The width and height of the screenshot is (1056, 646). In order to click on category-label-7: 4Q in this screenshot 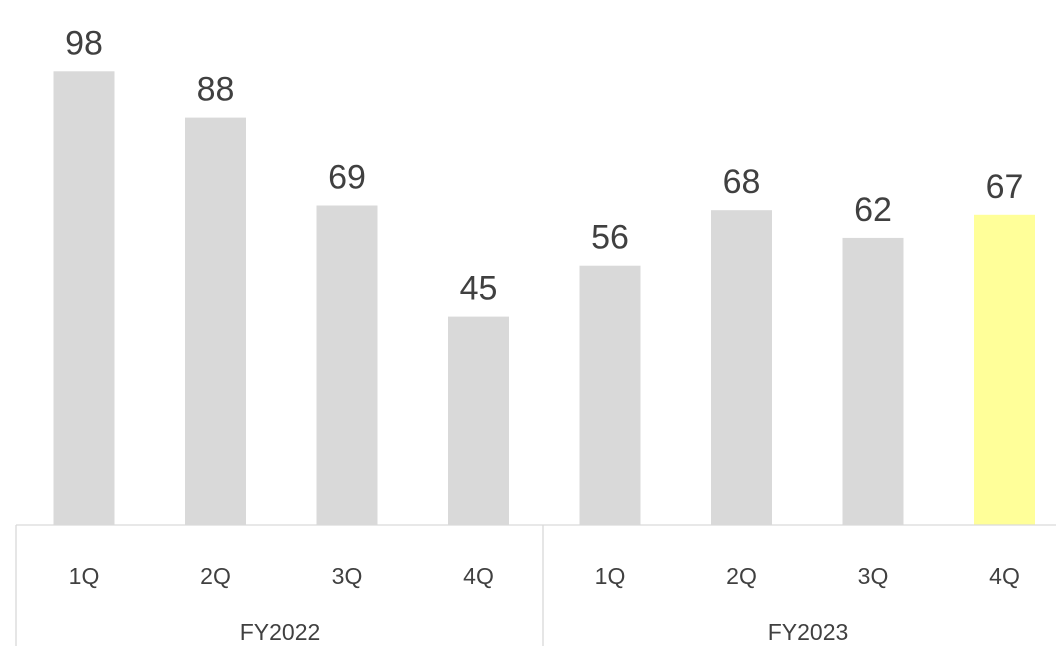, I will do `click(1004, 576)`.